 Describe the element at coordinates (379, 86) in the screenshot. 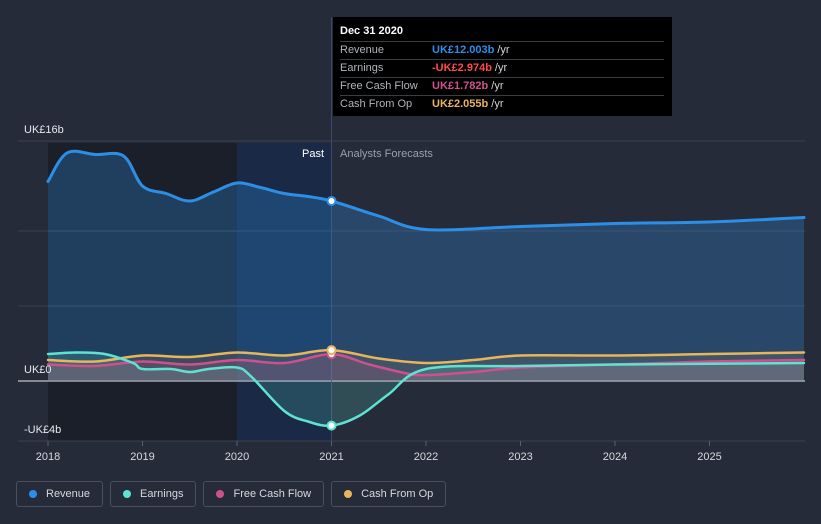

I see `tooltip-name: Free Cash Flow` at that location.